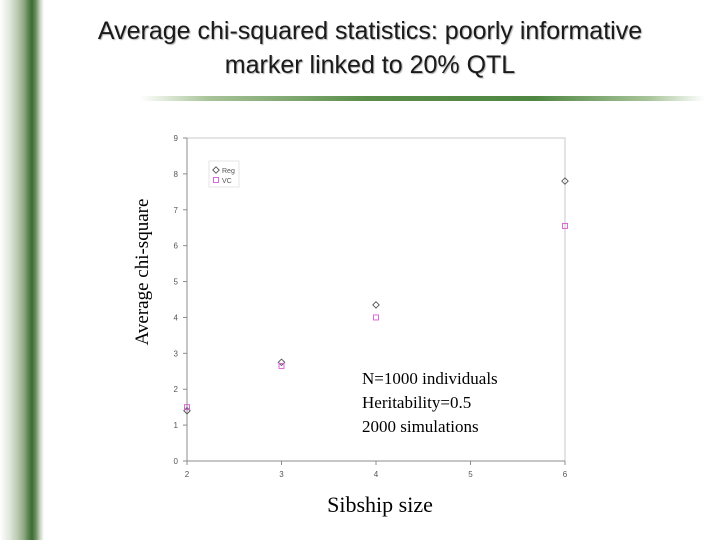  Describe the element at coordinates (176, 389) in the screenshot. I see `y-tick-label: 2` at that location.